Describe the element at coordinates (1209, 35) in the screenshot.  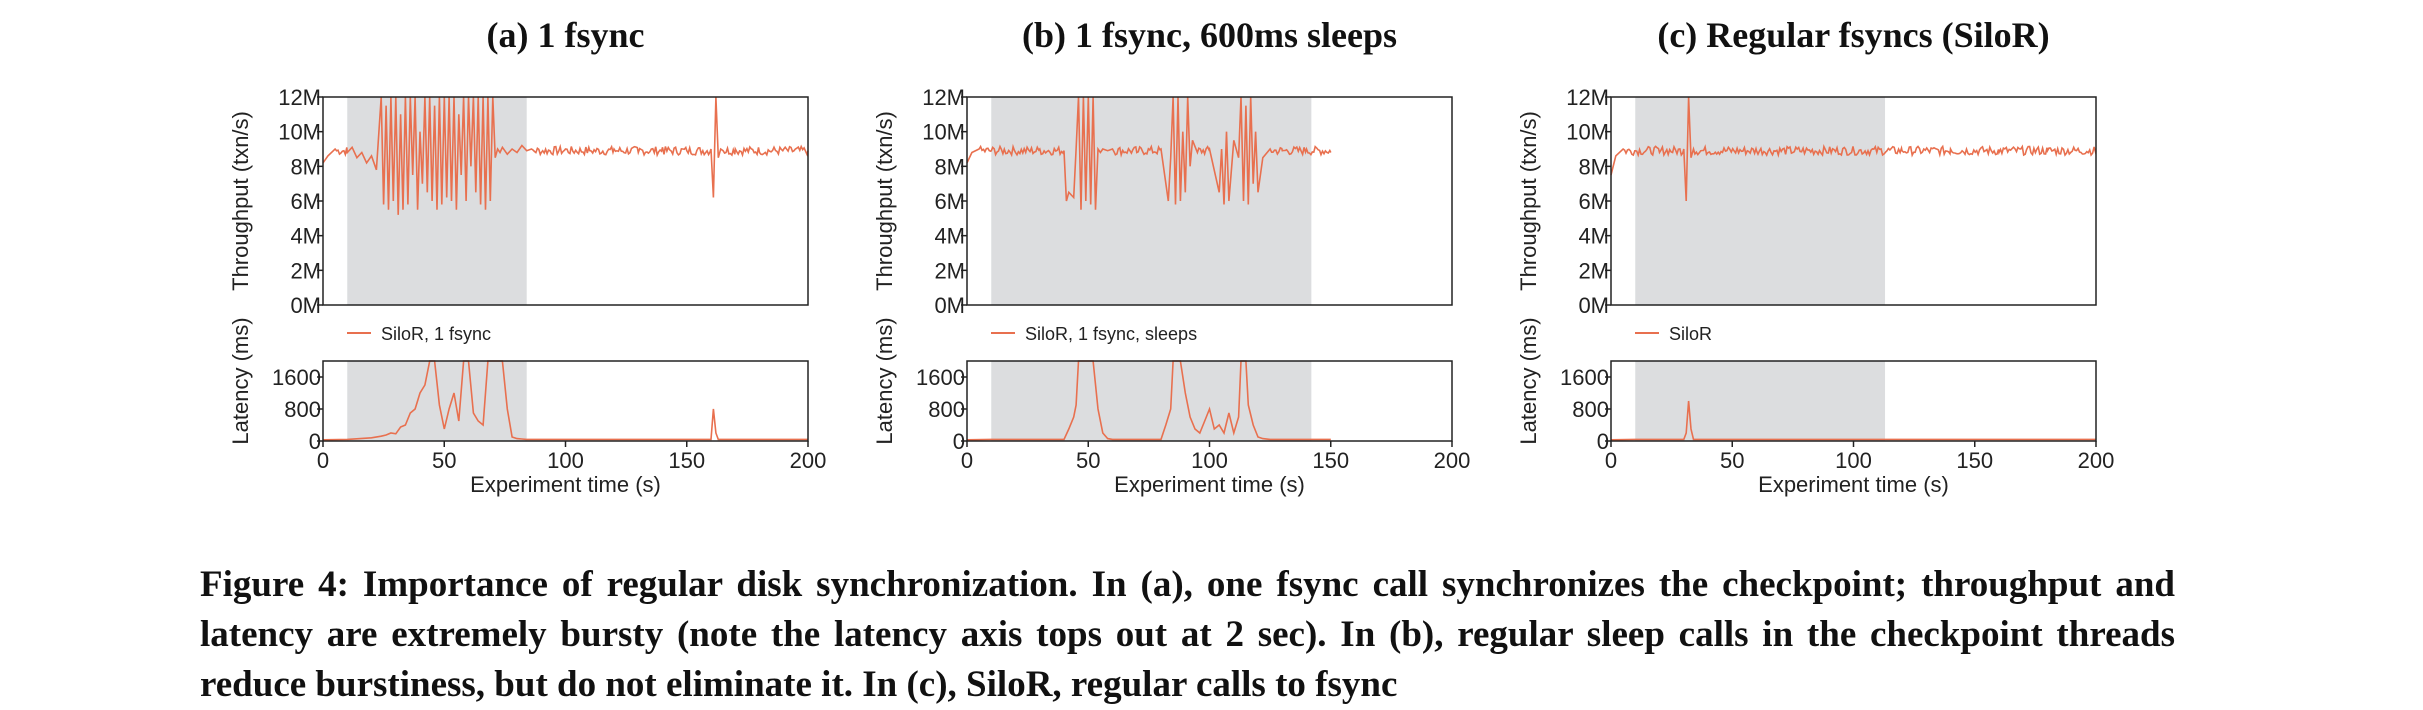
I see `chart-title: (b) 1 fsync, 600ms sleeps` at that location.